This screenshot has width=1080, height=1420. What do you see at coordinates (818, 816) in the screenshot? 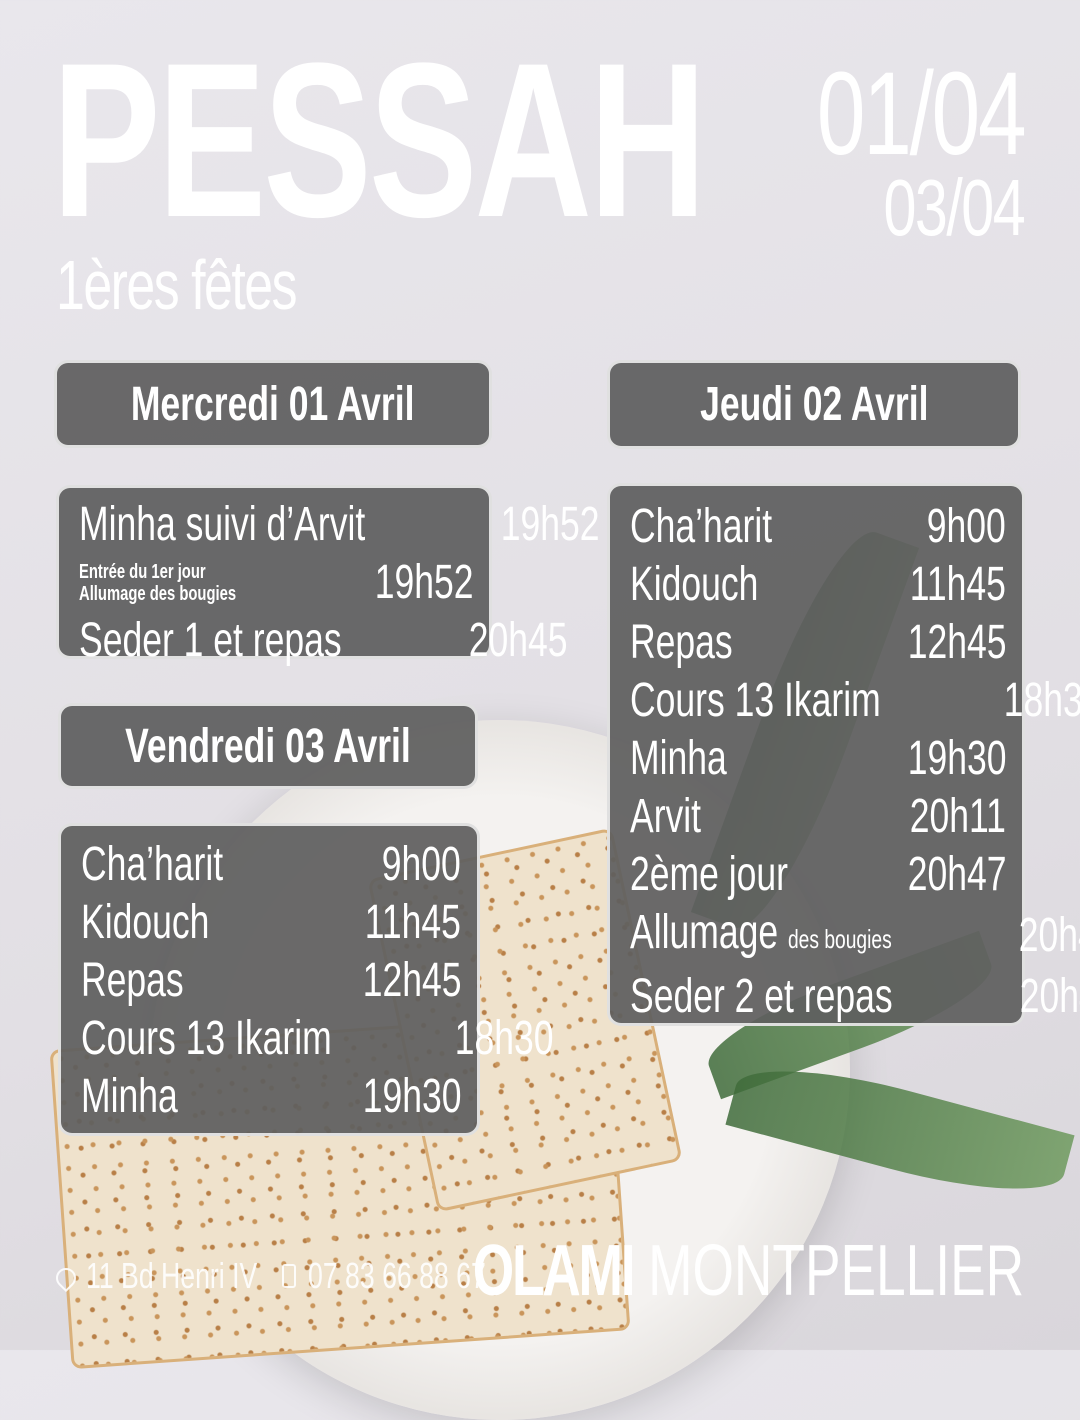
I see `list-item: Arvit 20h11` at bounding box center [818, 816].